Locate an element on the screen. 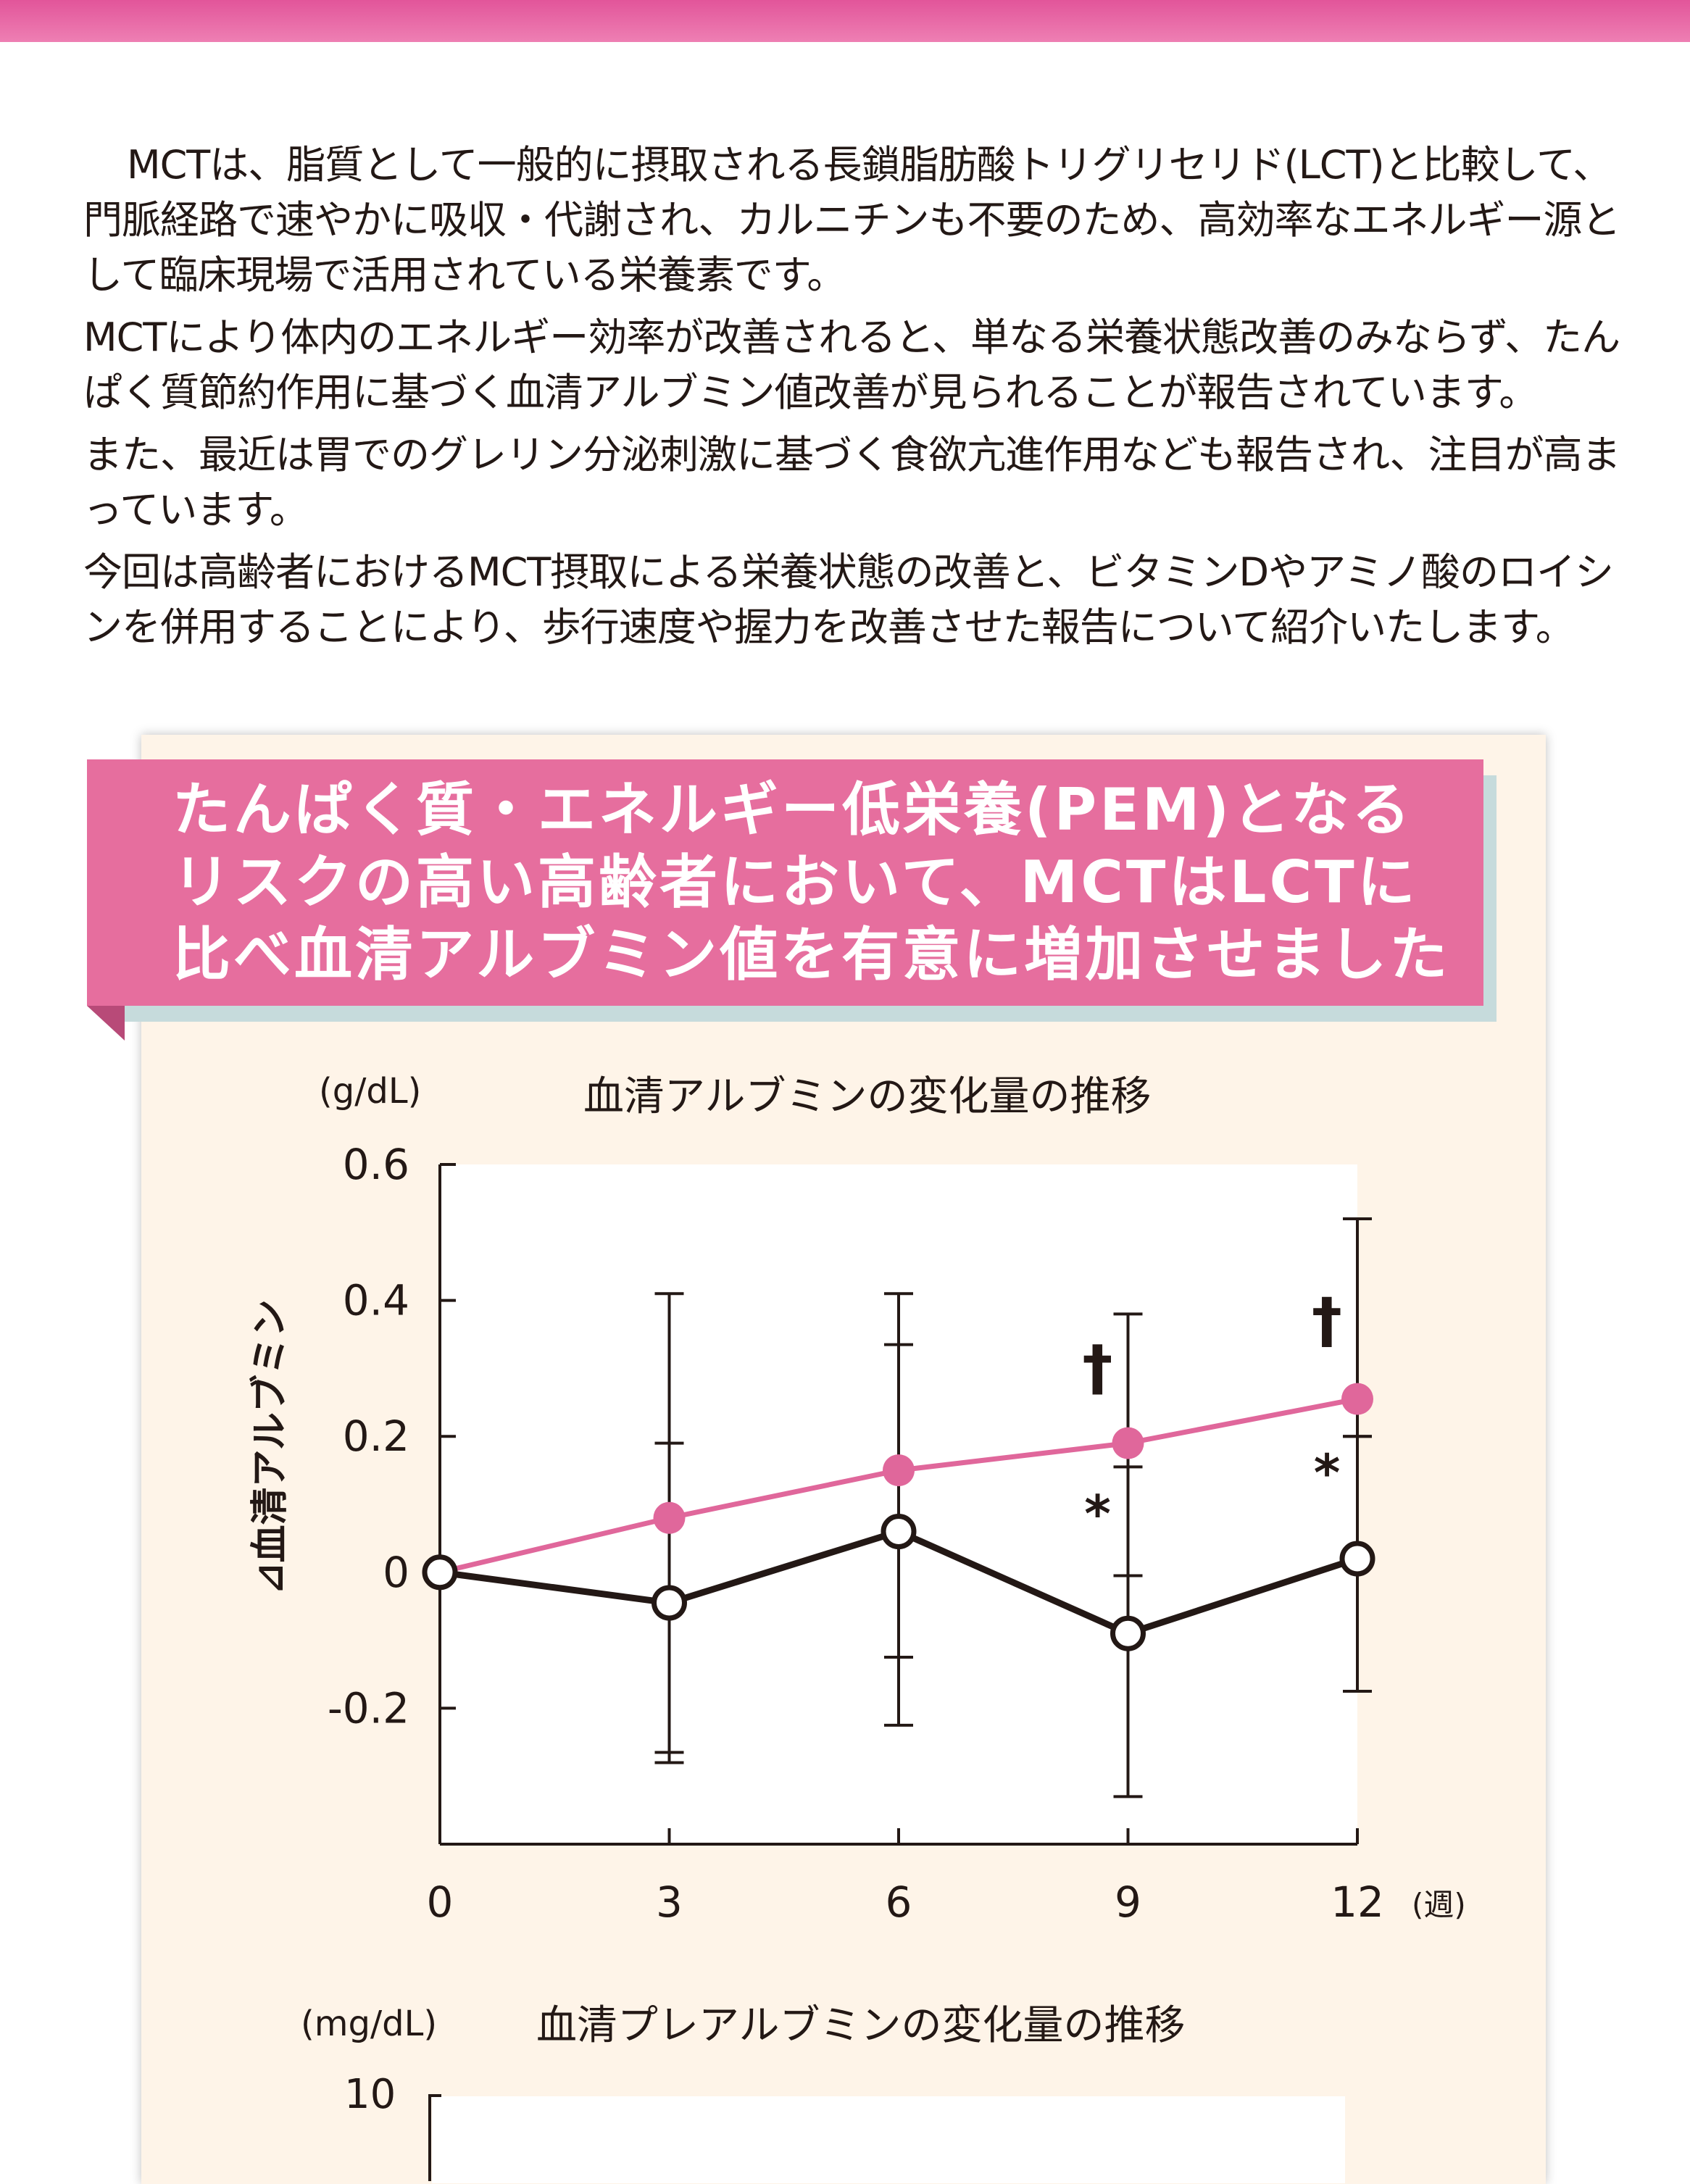  chart2-unit: (mg/dL) is located at coordinates (369, 2024).